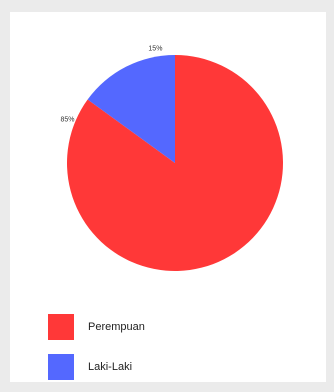 Image resolution: width=334 pixels, height=392 pixels. I want to click on legend-item-perempuan: Perempuan, so click(96, 327).